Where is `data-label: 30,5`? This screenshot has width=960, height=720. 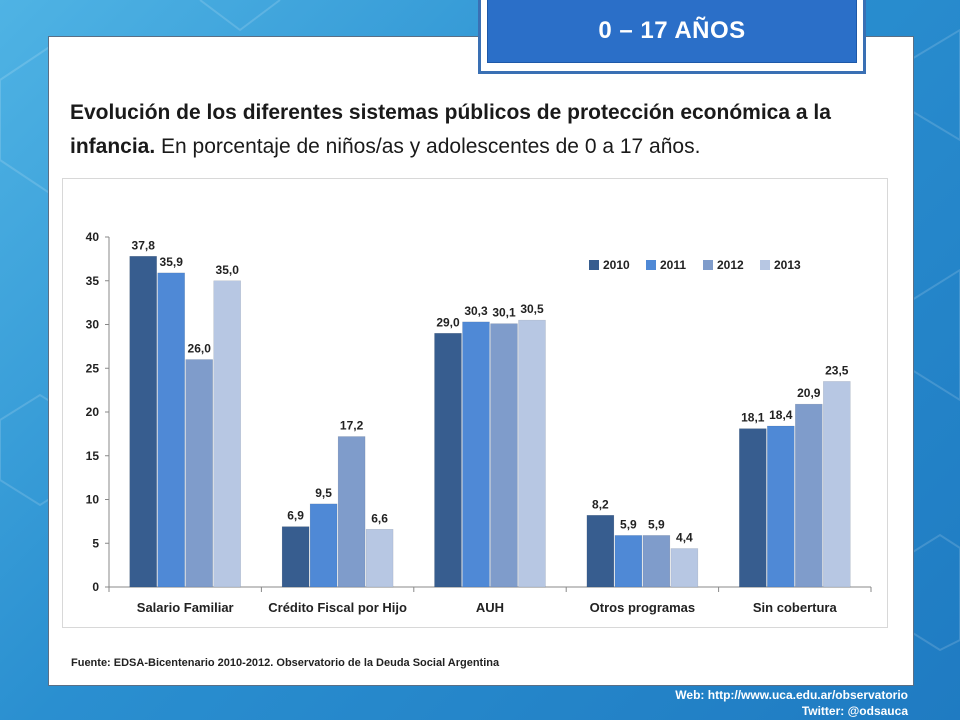
data-label: 30,5 is located at coordinates (532, 309).